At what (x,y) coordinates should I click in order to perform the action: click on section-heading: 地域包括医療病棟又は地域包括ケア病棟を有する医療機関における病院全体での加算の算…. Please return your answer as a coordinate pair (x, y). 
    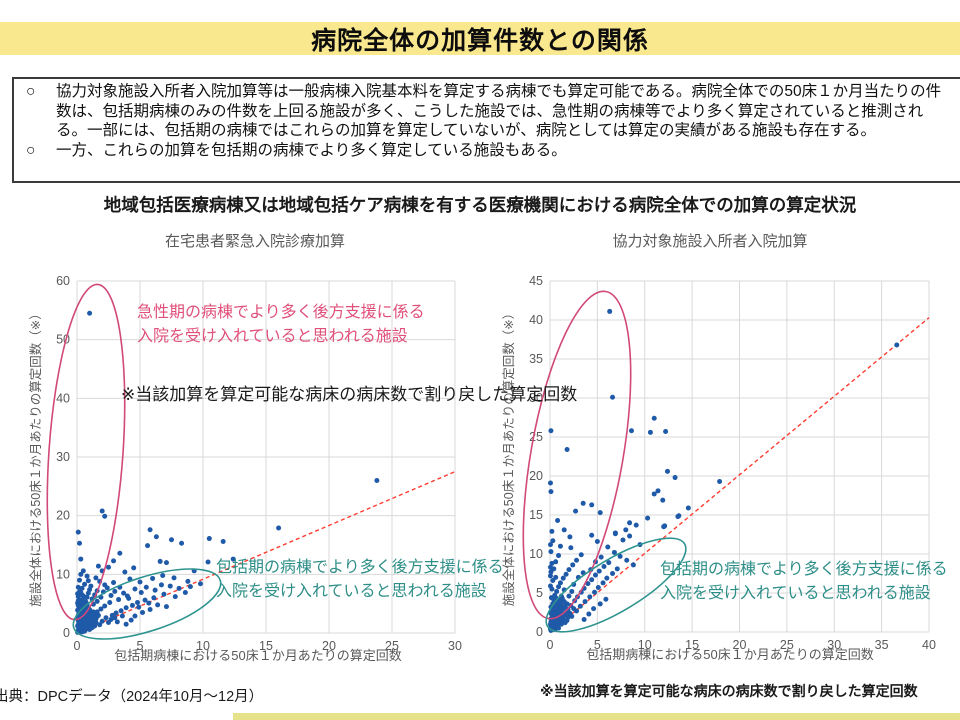
    Looking at the image, I should click on (480, 205).